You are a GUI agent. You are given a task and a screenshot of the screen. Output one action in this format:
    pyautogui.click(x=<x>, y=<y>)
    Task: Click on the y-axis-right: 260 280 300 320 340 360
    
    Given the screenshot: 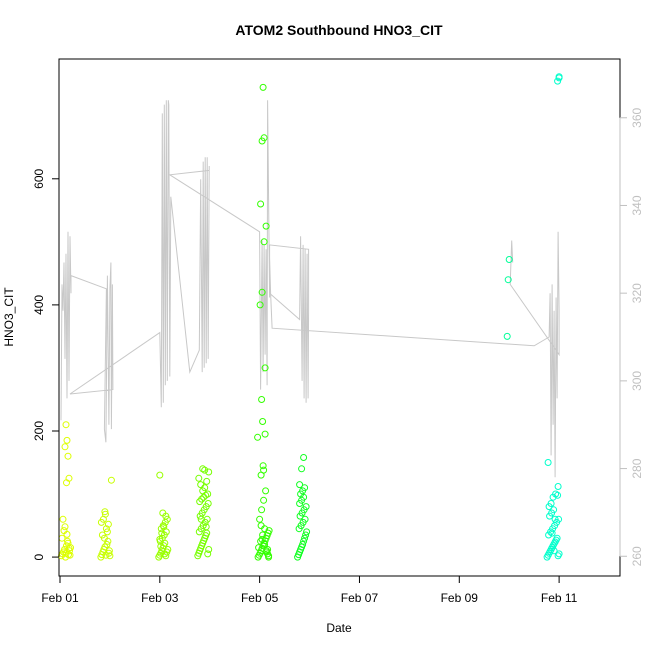 What is the action you would take?
    pyautogui.click(x=631, y=336)
    